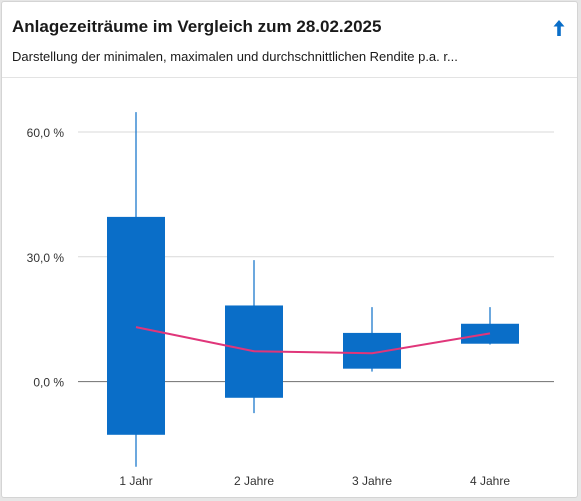 This screenshot has width=581, height=501. What do you see at coordinates (48, 383) in the screenshot?
I see `y-tick-label: 0,0 %` at bounding box center [48, 383].